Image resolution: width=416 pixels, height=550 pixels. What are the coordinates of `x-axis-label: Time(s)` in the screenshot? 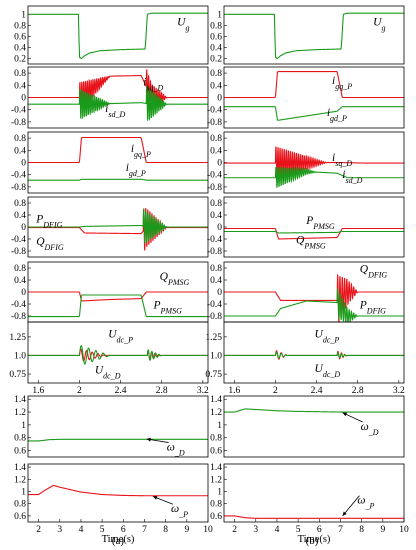 It's located at (314, 539).